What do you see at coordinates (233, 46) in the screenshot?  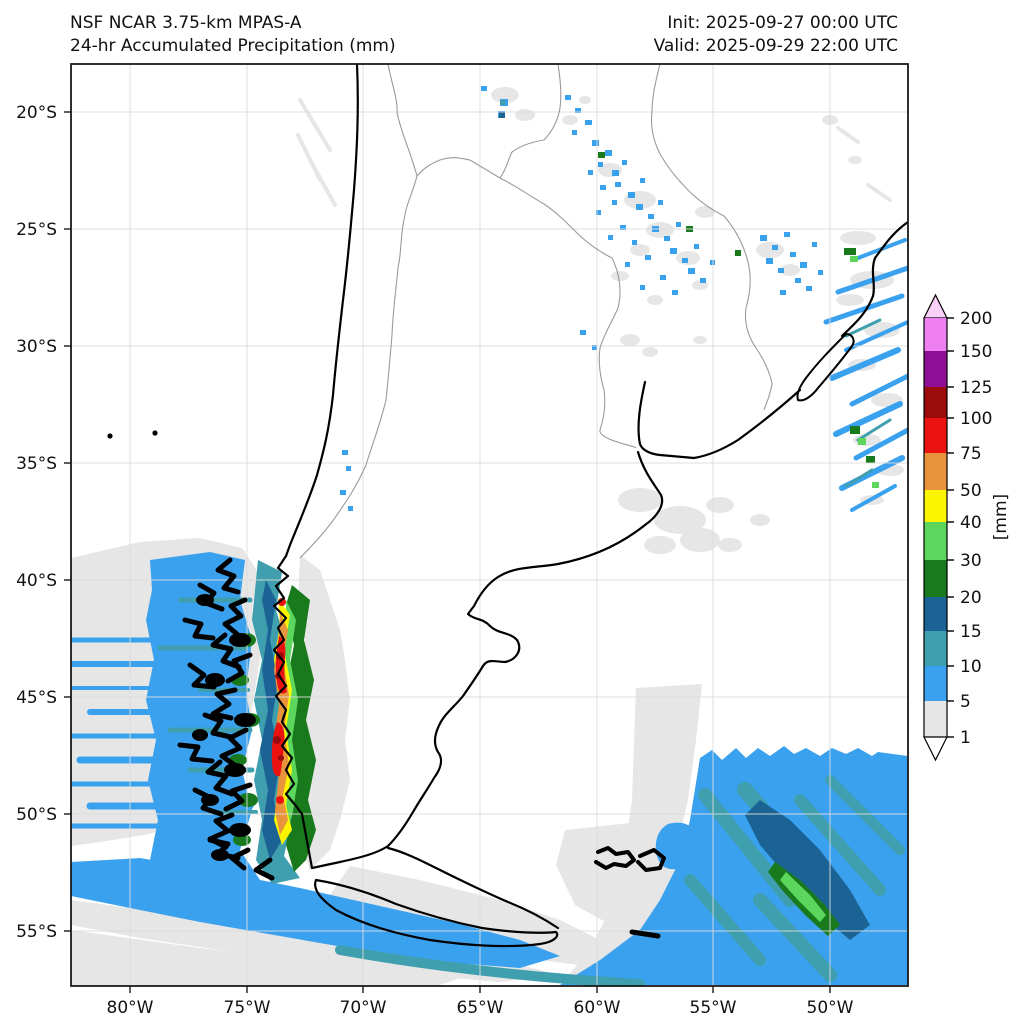 I see `title-variable: 24-hr Accumulated Precipitation (mm)` at bounding box center [233, 46].